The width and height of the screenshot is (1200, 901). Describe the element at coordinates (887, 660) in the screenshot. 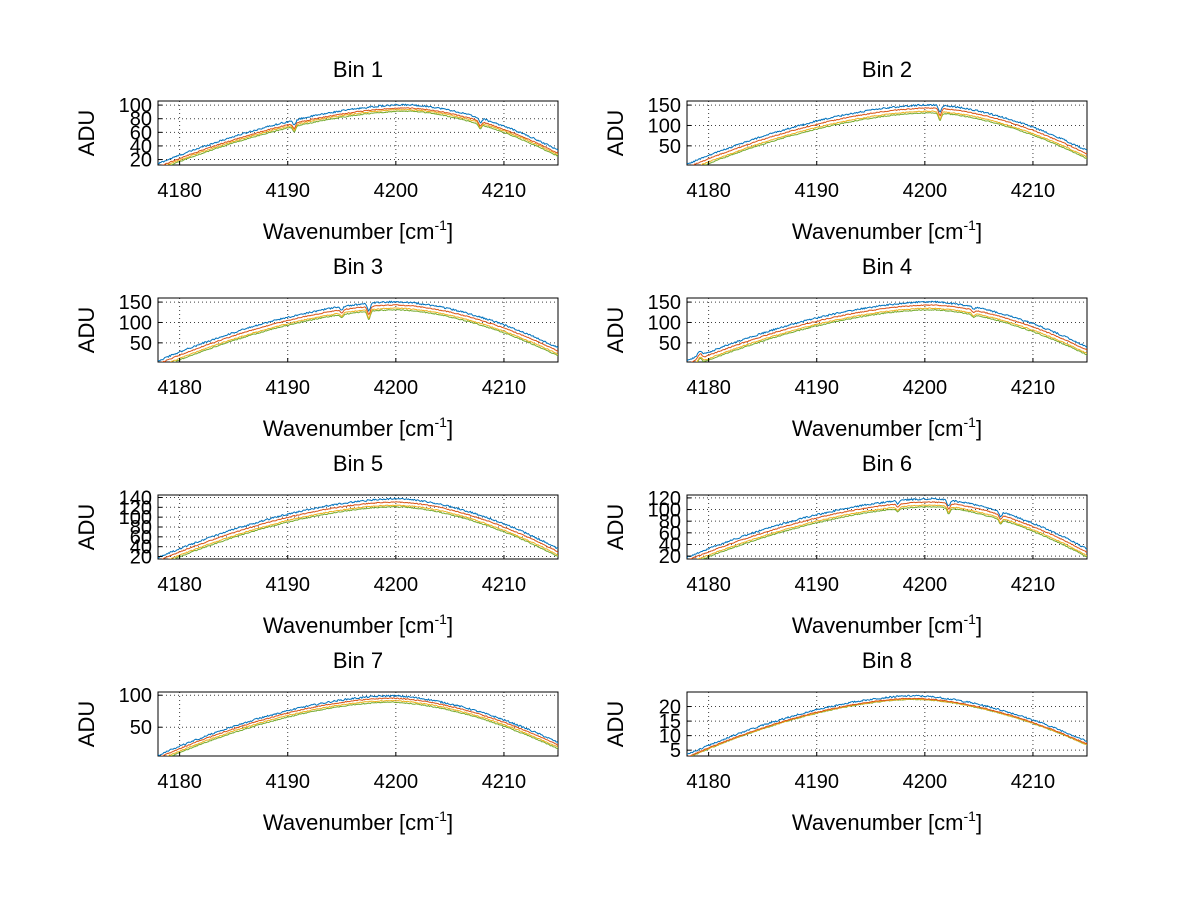

I see `subplot-title: Bin 8` at that location.